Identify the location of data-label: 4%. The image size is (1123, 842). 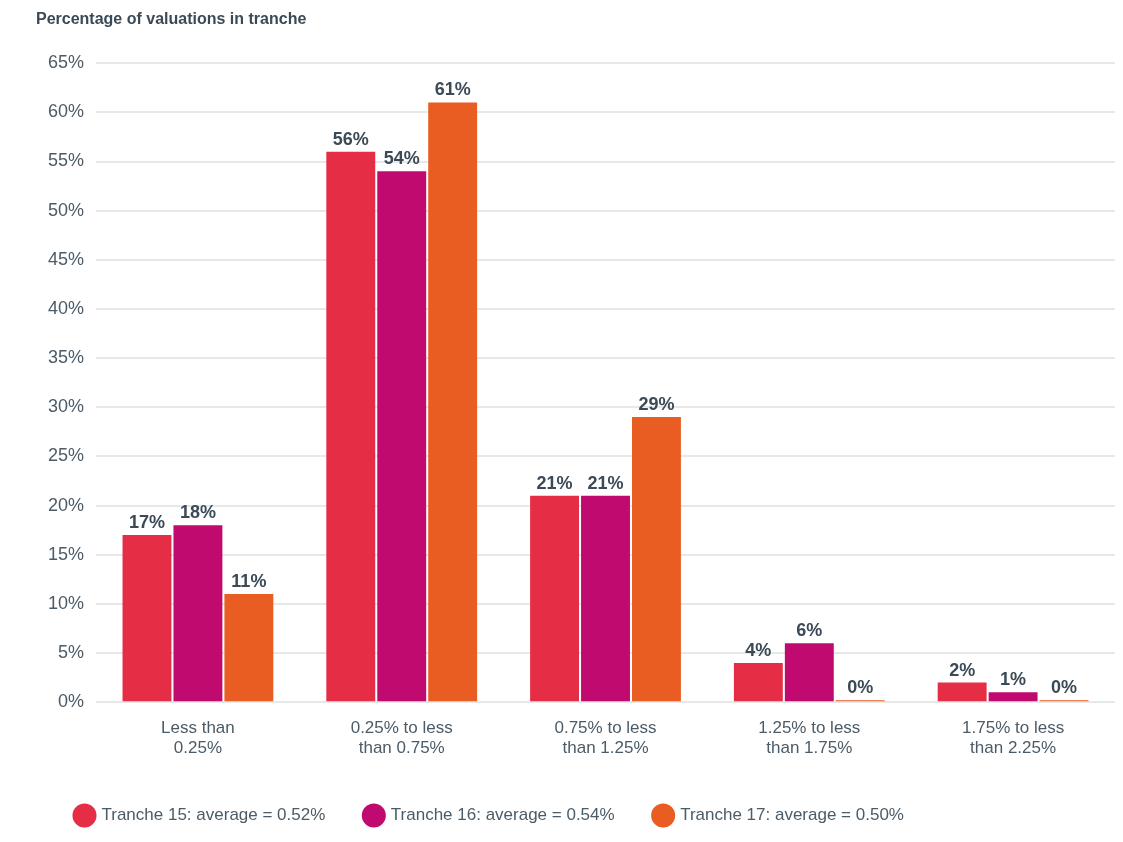
(758, 649).